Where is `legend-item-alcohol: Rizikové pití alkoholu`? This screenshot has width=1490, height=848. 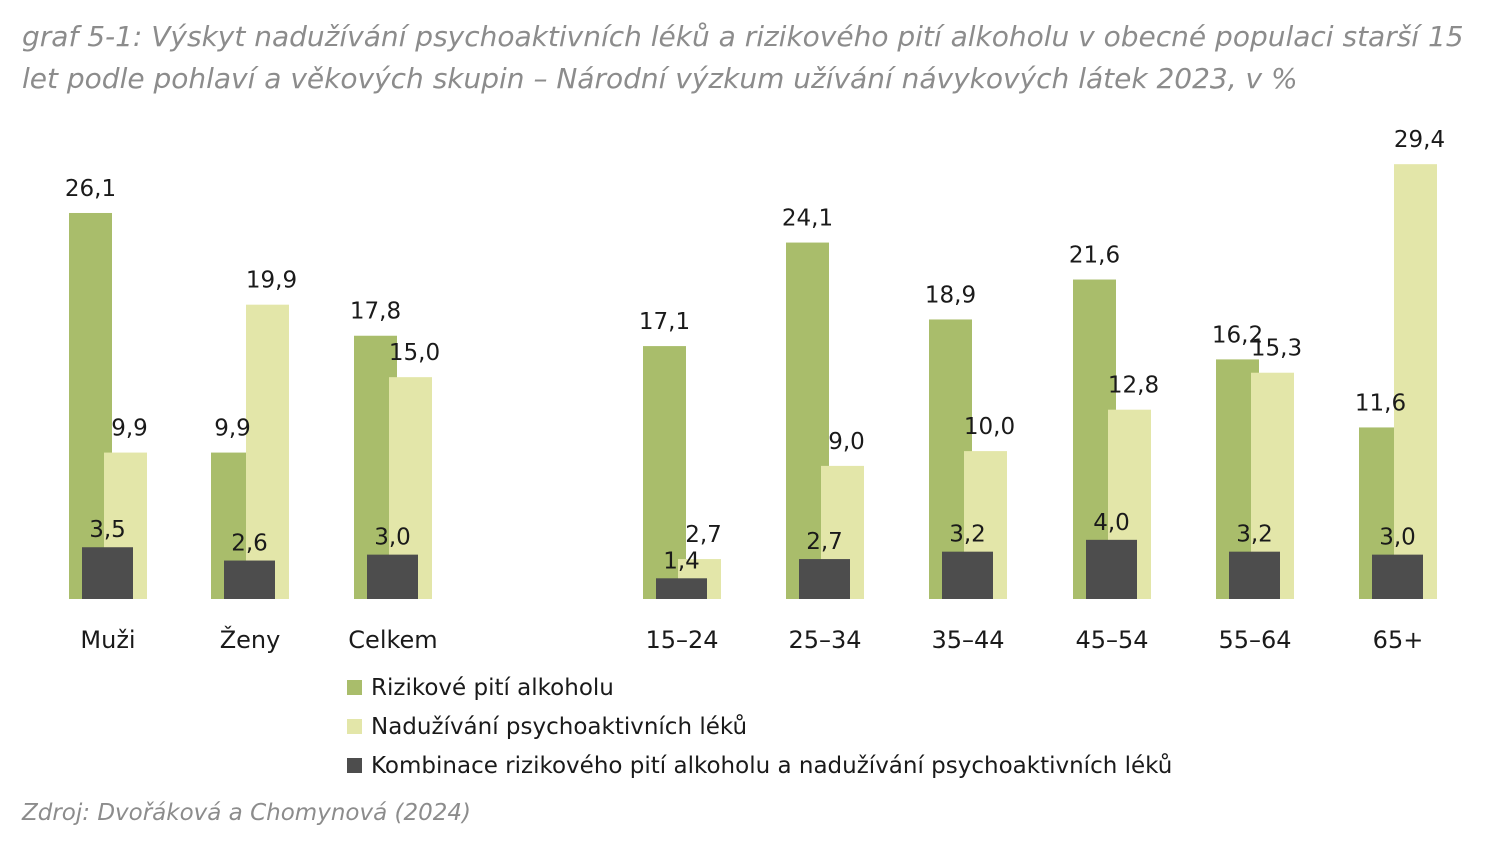 legend-item-alcohol: Rizikové pití alkoholu is located at coordinates (759, 687).